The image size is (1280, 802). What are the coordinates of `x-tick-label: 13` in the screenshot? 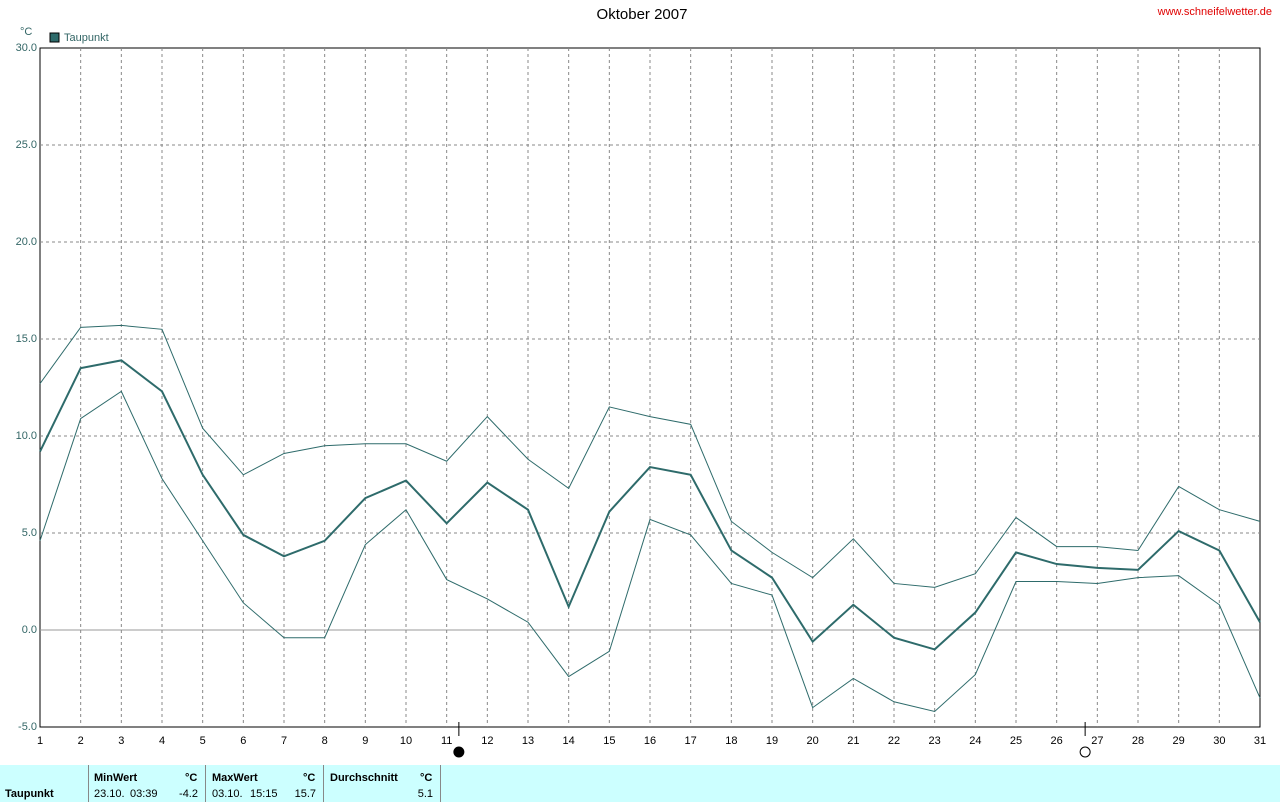 It's located at (528, 741).